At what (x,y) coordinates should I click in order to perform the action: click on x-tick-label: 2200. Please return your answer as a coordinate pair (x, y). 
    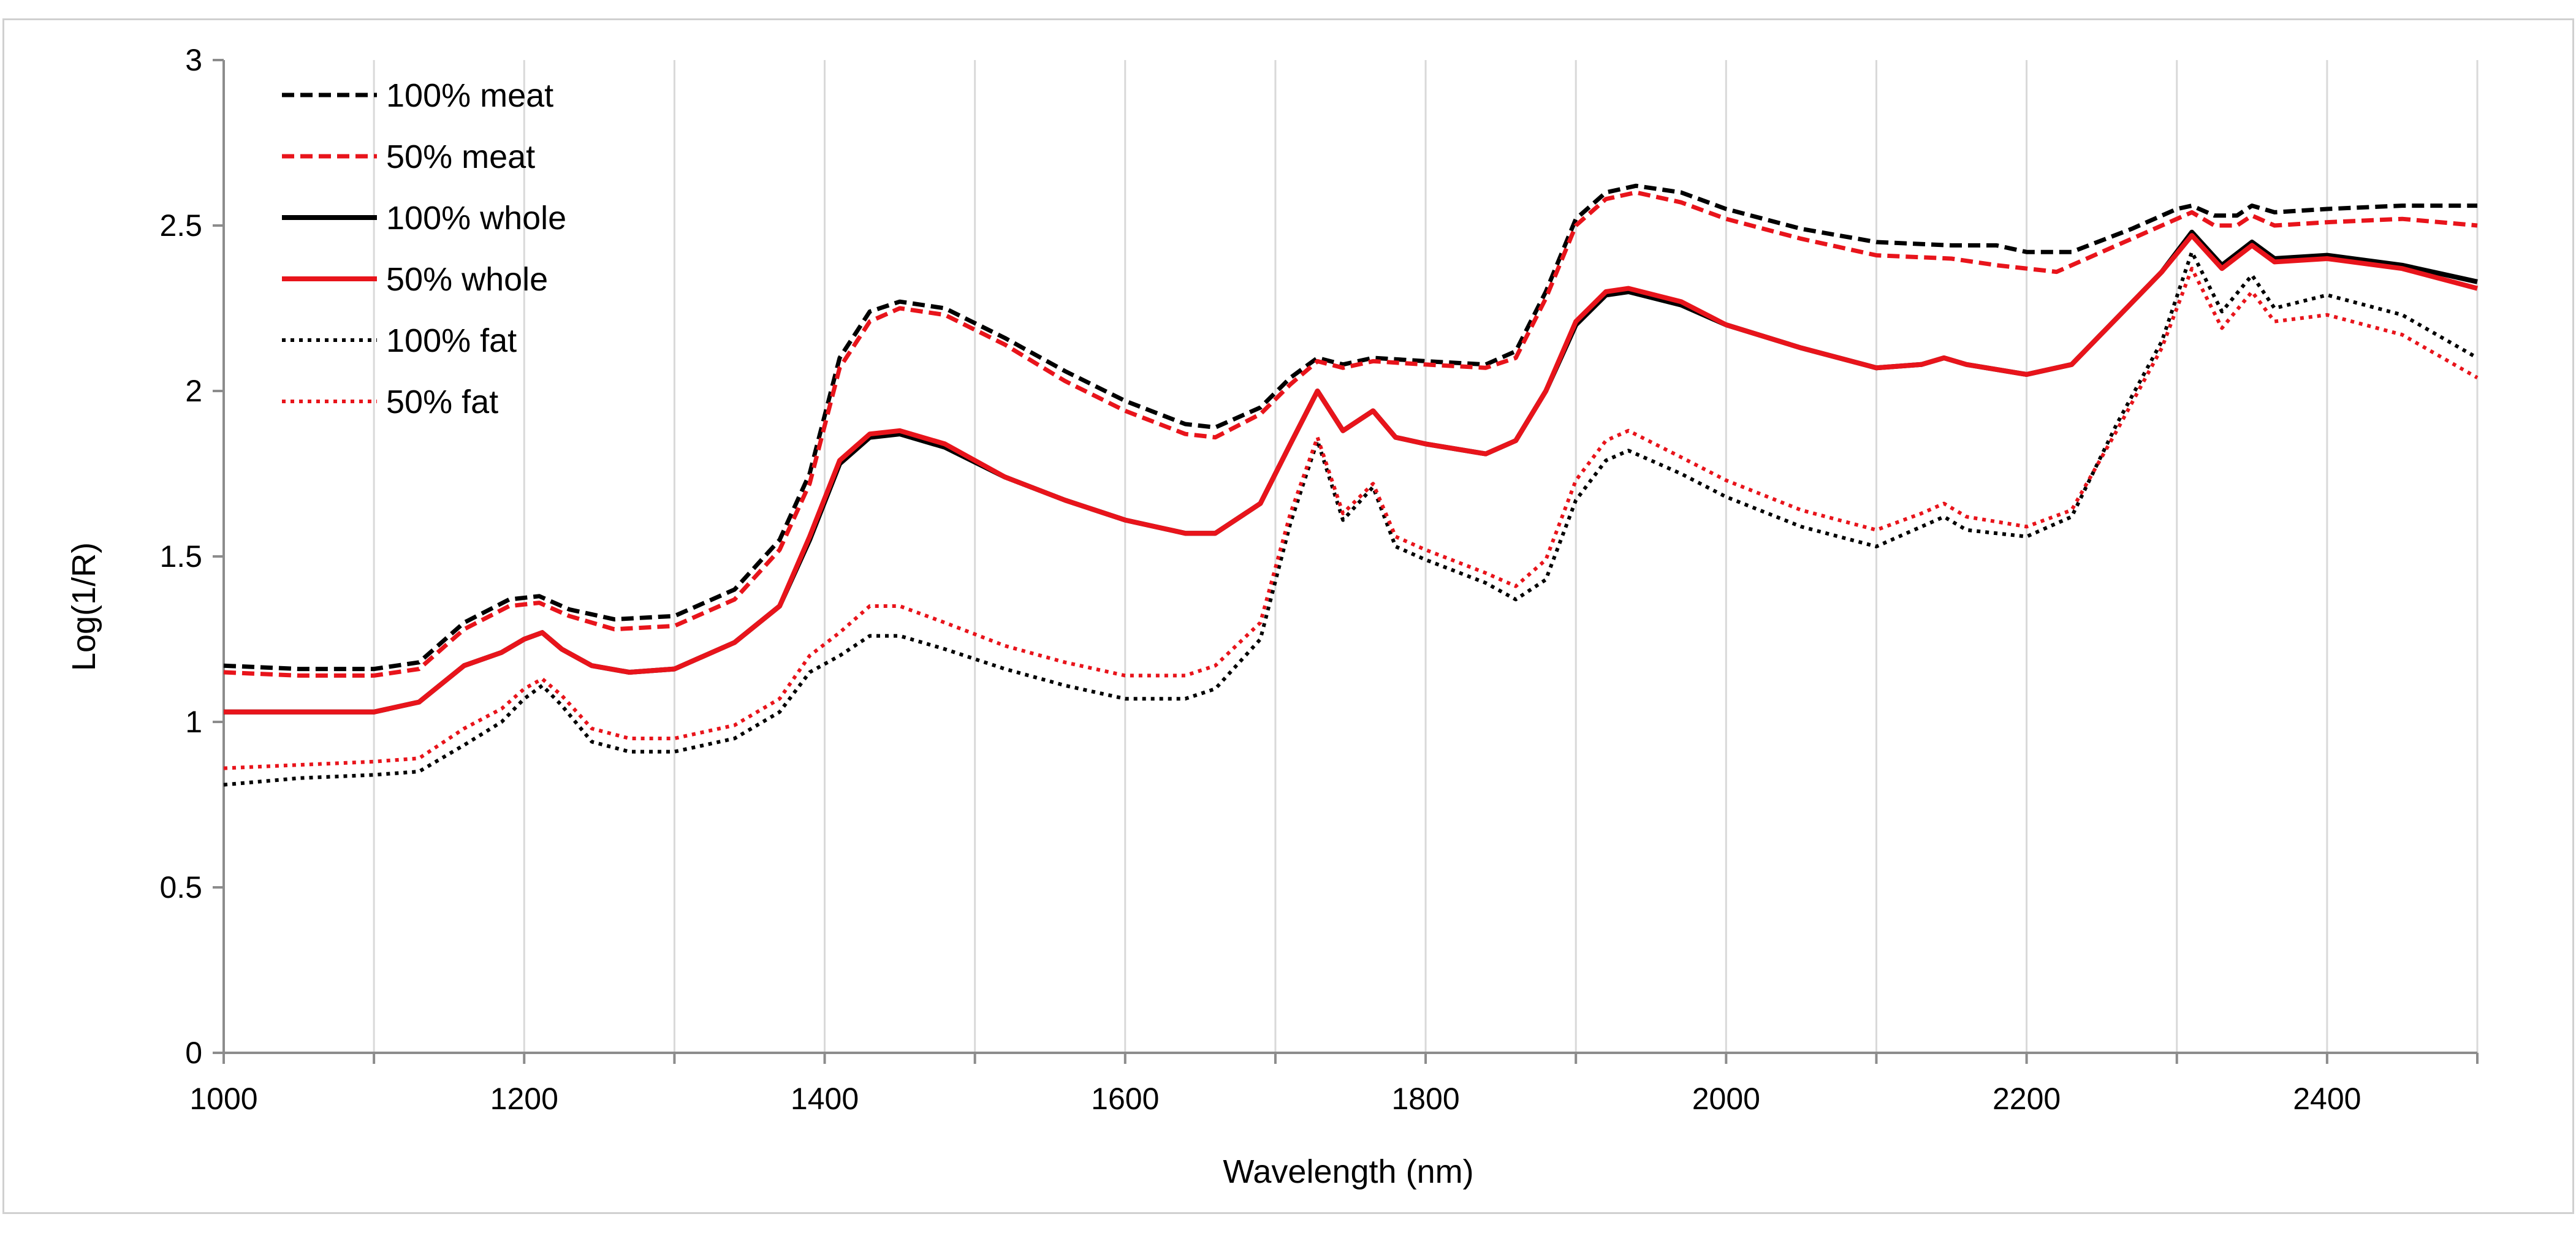
    Looking at the image, I should click on (2027, 1099).